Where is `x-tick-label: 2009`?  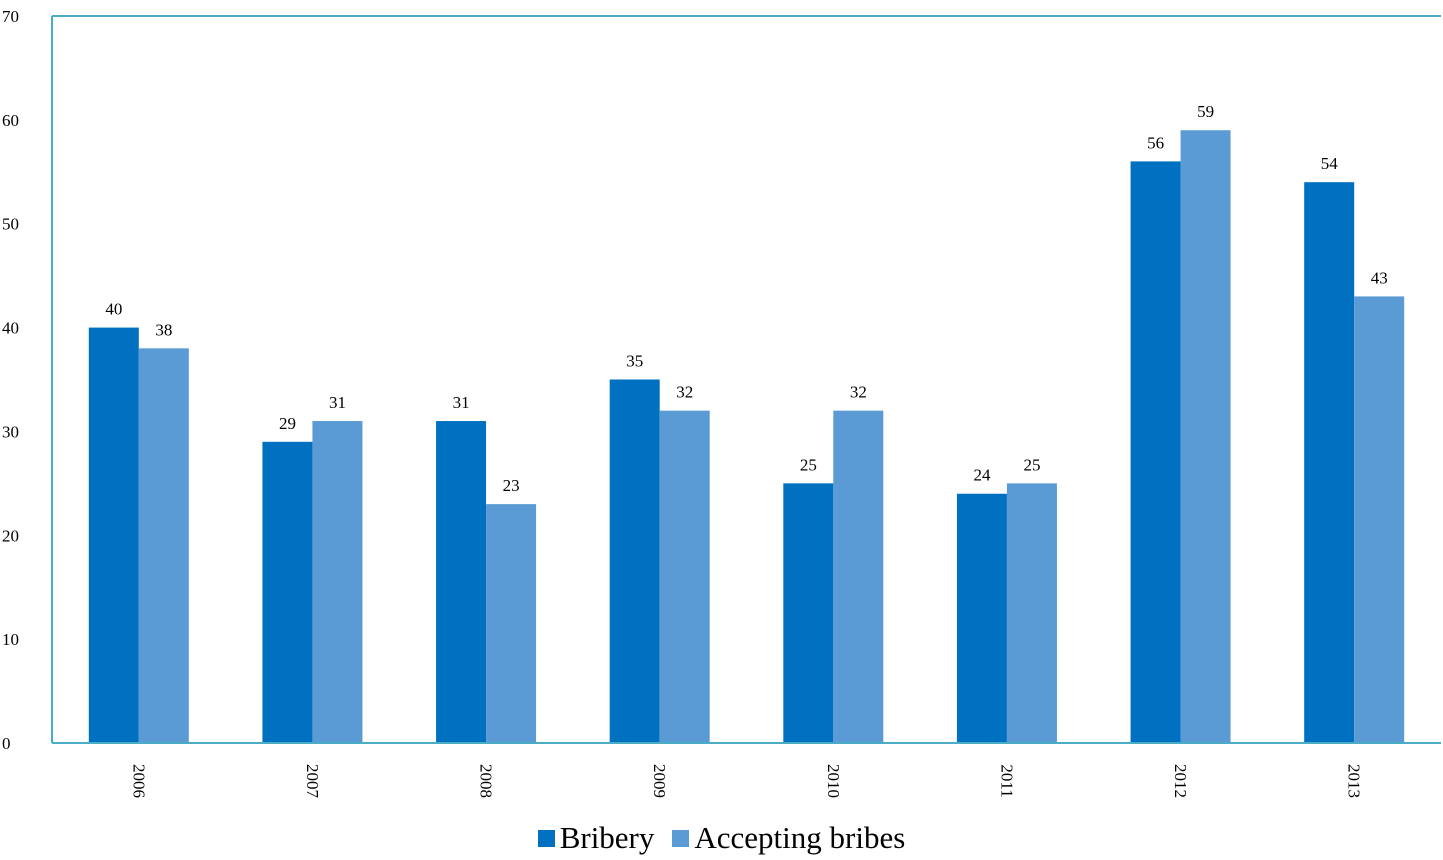
x-tick-label: 2009 is located at coordinates (659, 781).